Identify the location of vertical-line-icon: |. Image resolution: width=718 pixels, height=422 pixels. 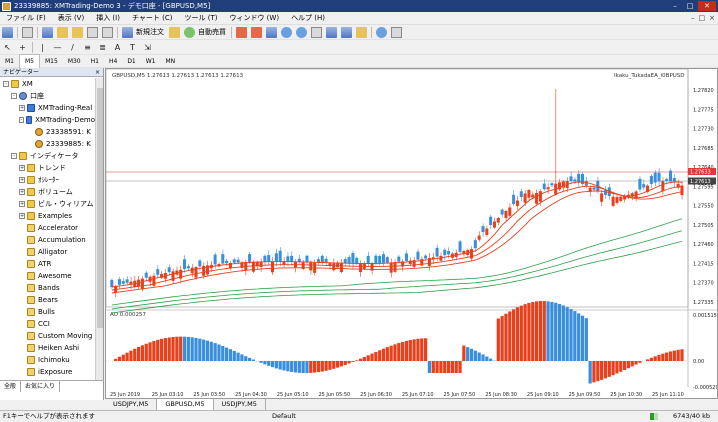
(42, 47).